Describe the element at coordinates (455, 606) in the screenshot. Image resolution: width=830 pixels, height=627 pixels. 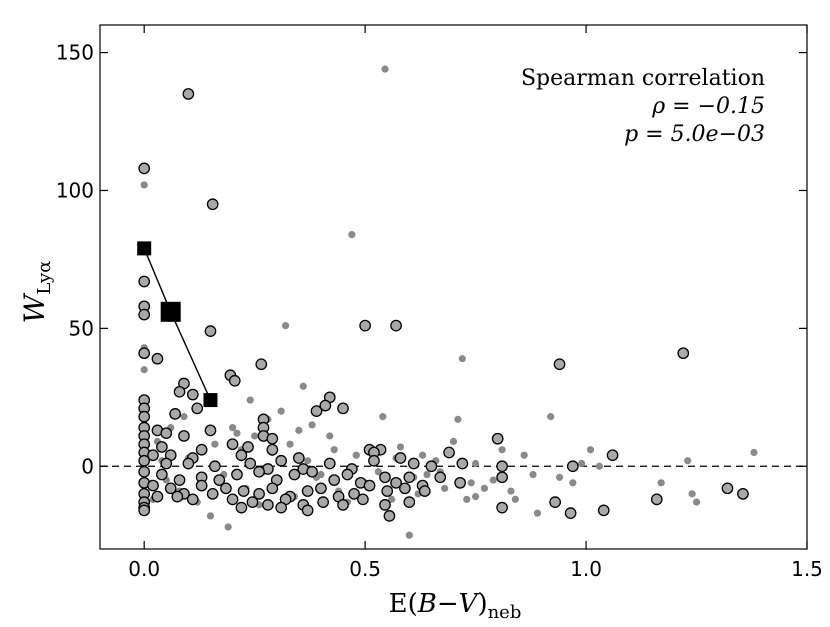
I see `x-axis-title: E(B−V)neb` at that location.